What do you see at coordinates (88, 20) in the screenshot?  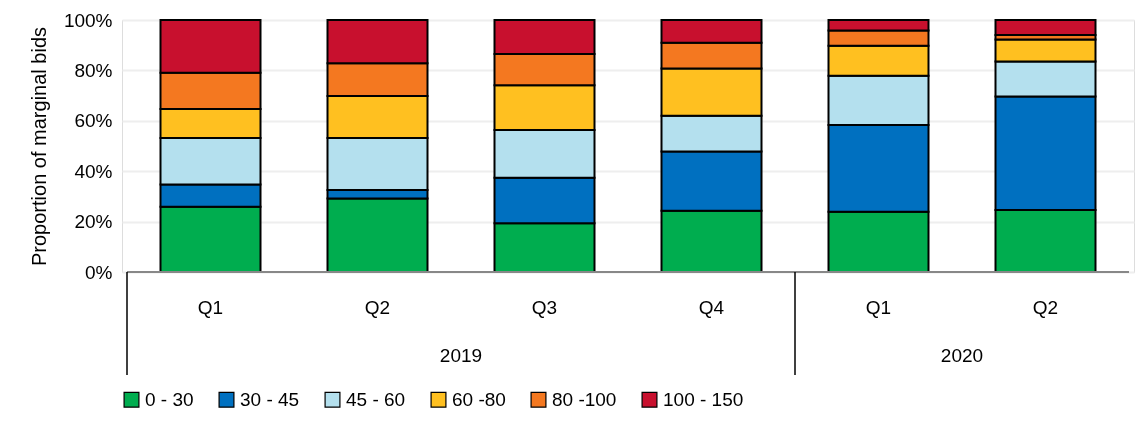 I see `y-tick-label: 100%` at bounding box center [88, 20].